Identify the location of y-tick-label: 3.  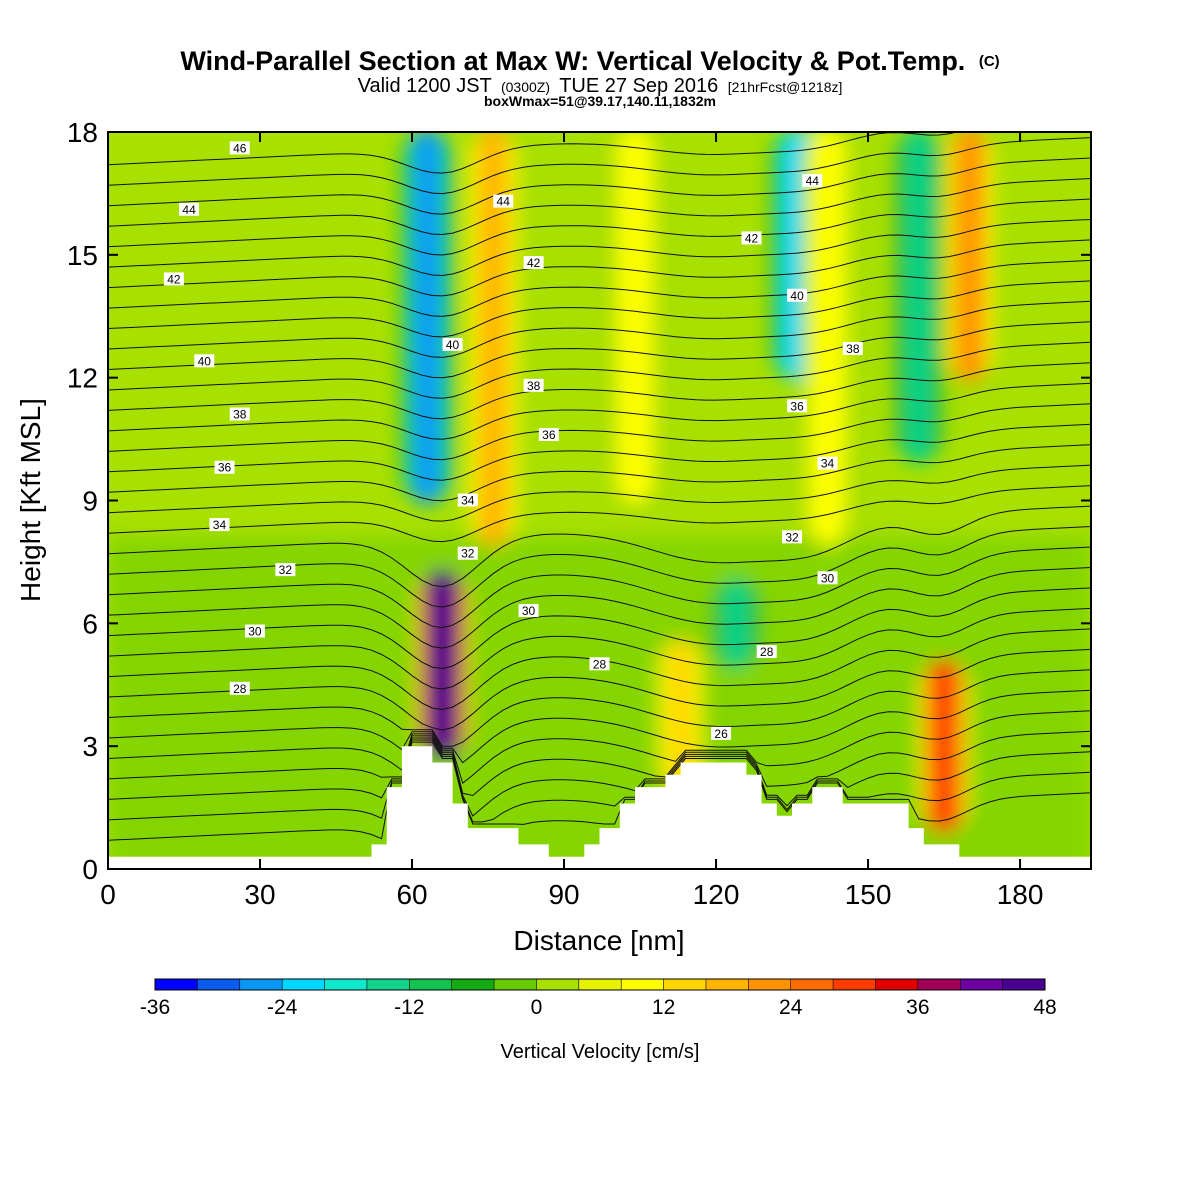
(90, 746).